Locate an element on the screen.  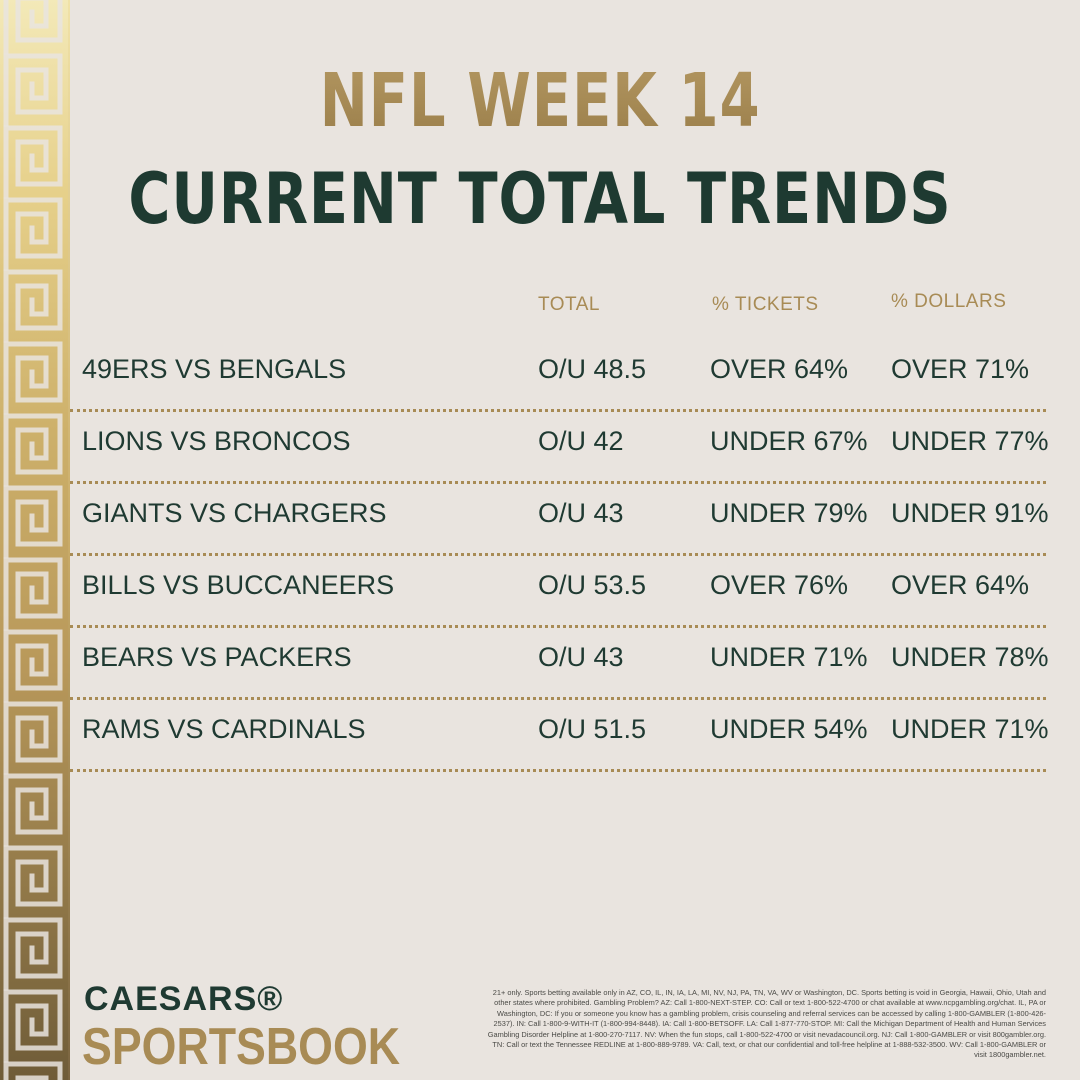
total-cell: O/U 42 is located at coordinates (581, 441).